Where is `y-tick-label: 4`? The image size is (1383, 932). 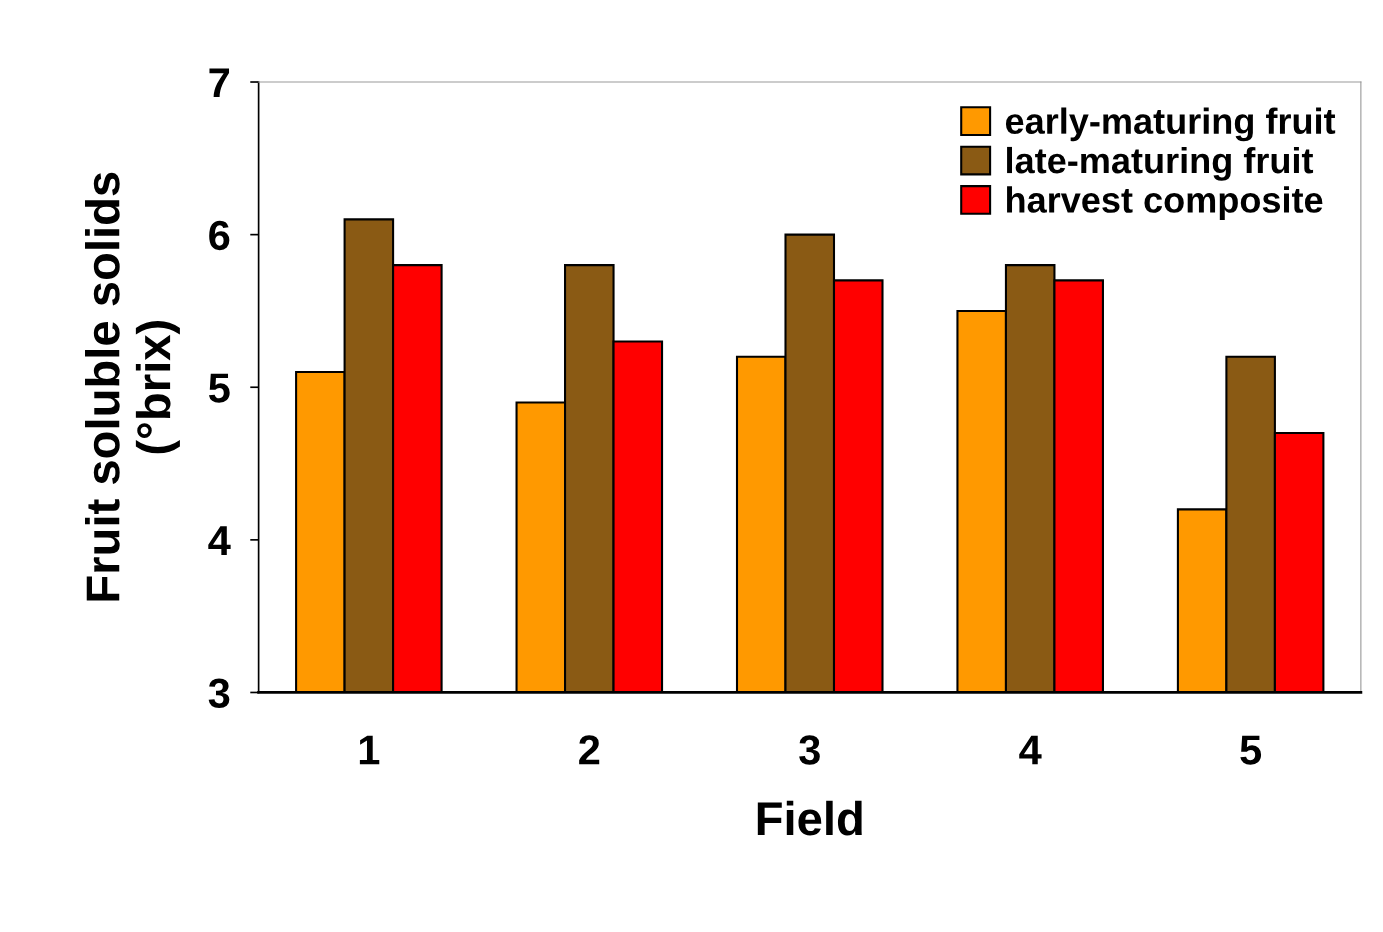 y-tick-label: 4 is located at coordinates (219, 540).